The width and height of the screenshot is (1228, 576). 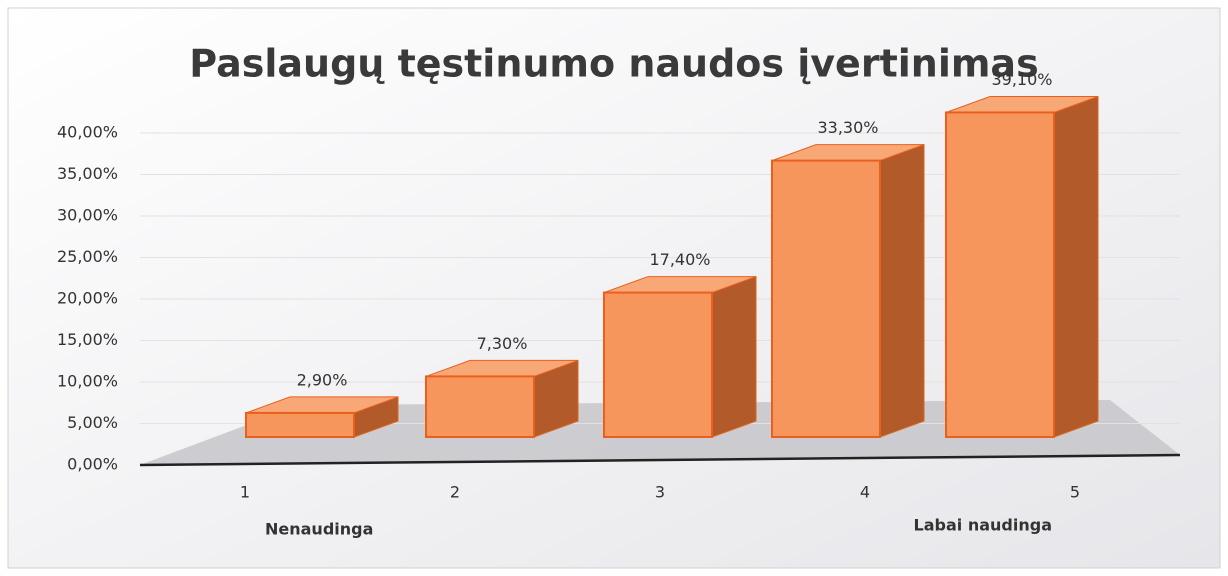 I want to click on x-tick-label: 5, so click(x=1075, y=492).